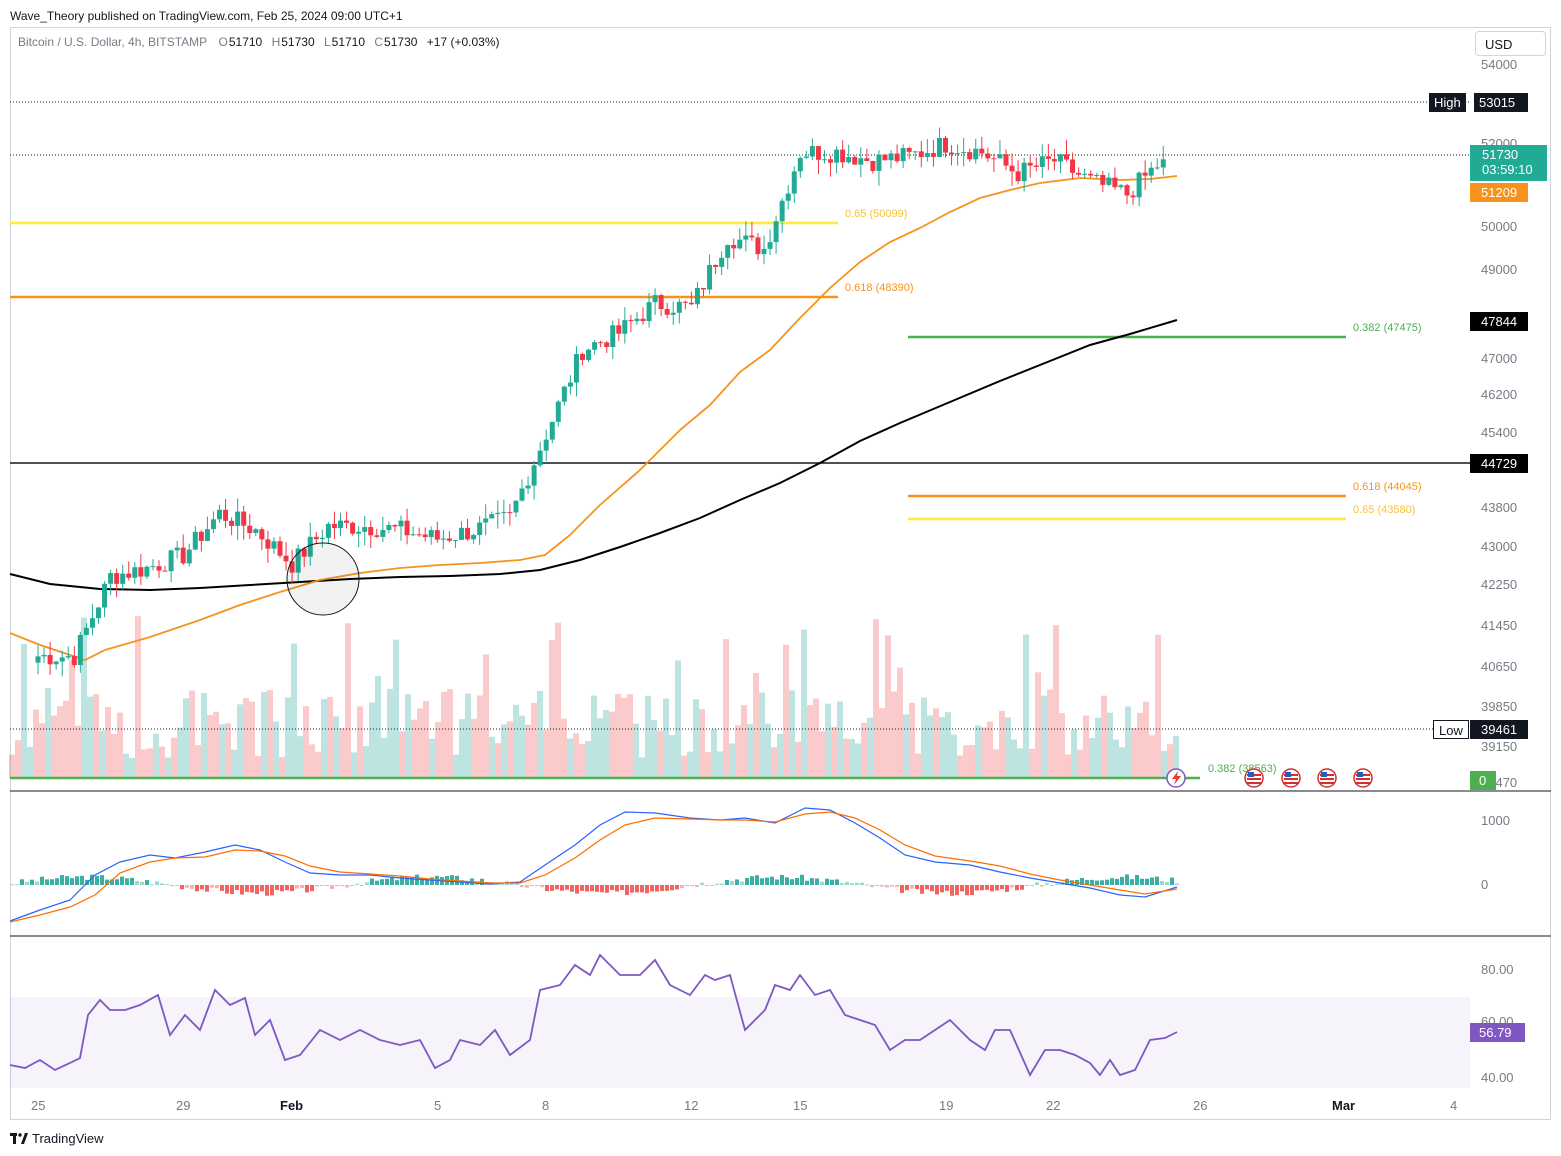  Describe the element at coordinates (1499, 546) in the screenshot. I see `y-tick: 43000` at that location.